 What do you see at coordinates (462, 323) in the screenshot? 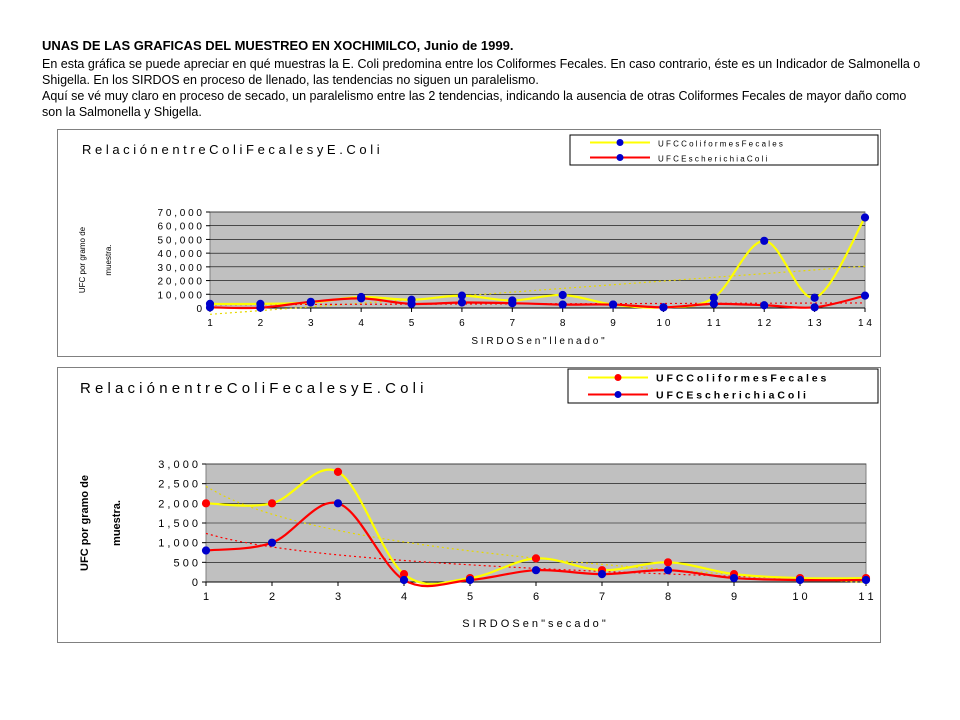
I see `c1-xtick-label: 6` at bounding box center [462, 323].